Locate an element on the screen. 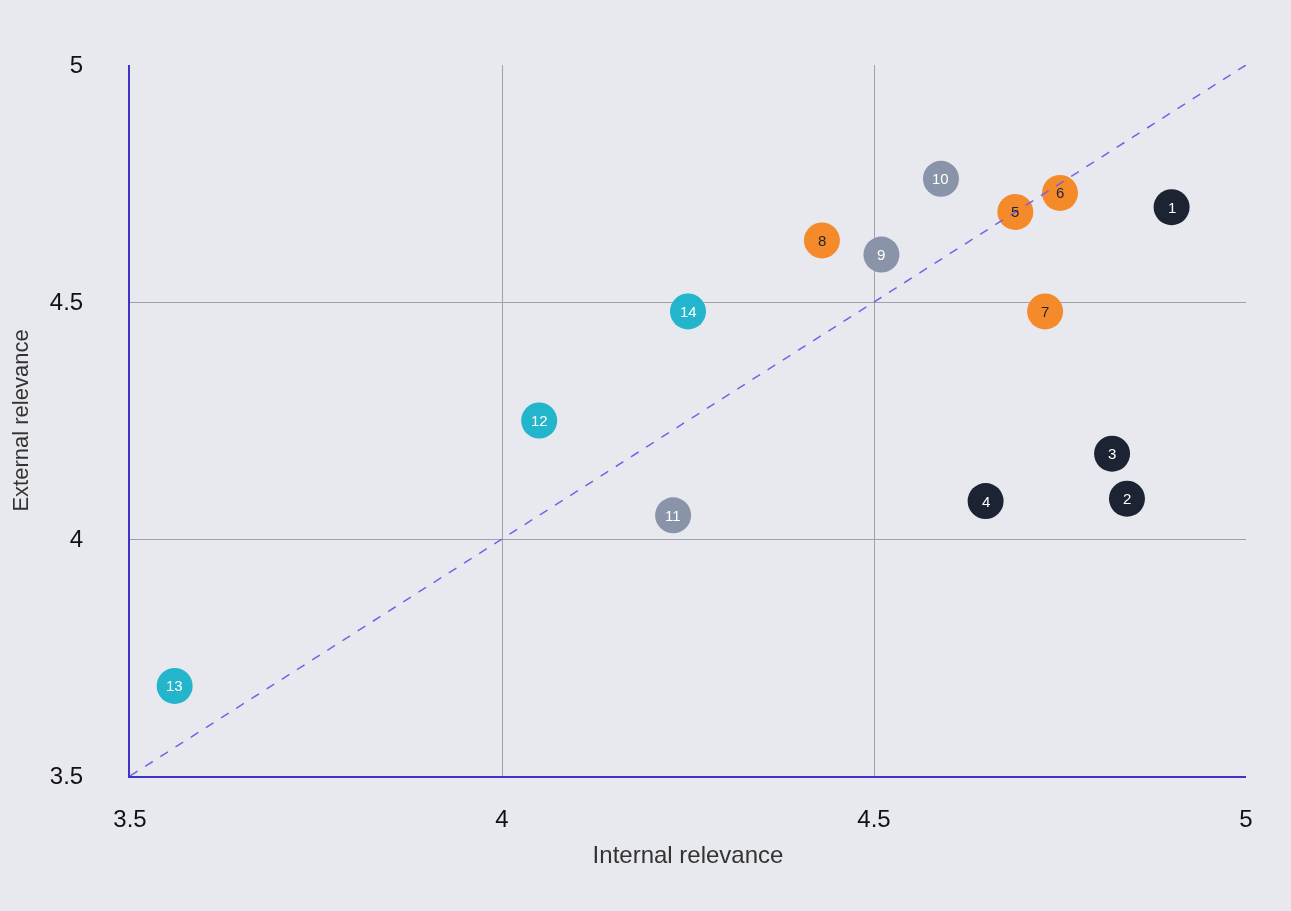  annotation: 7 is located at coordinates (1045, 311).